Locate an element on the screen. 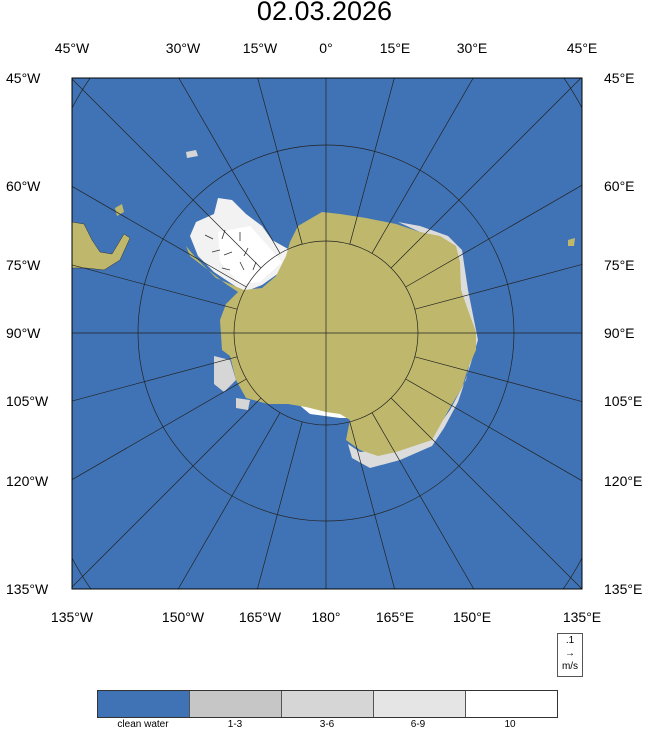 The image size is (649, 739). legend-label: 1-3 is located at coordinates (235, 724).